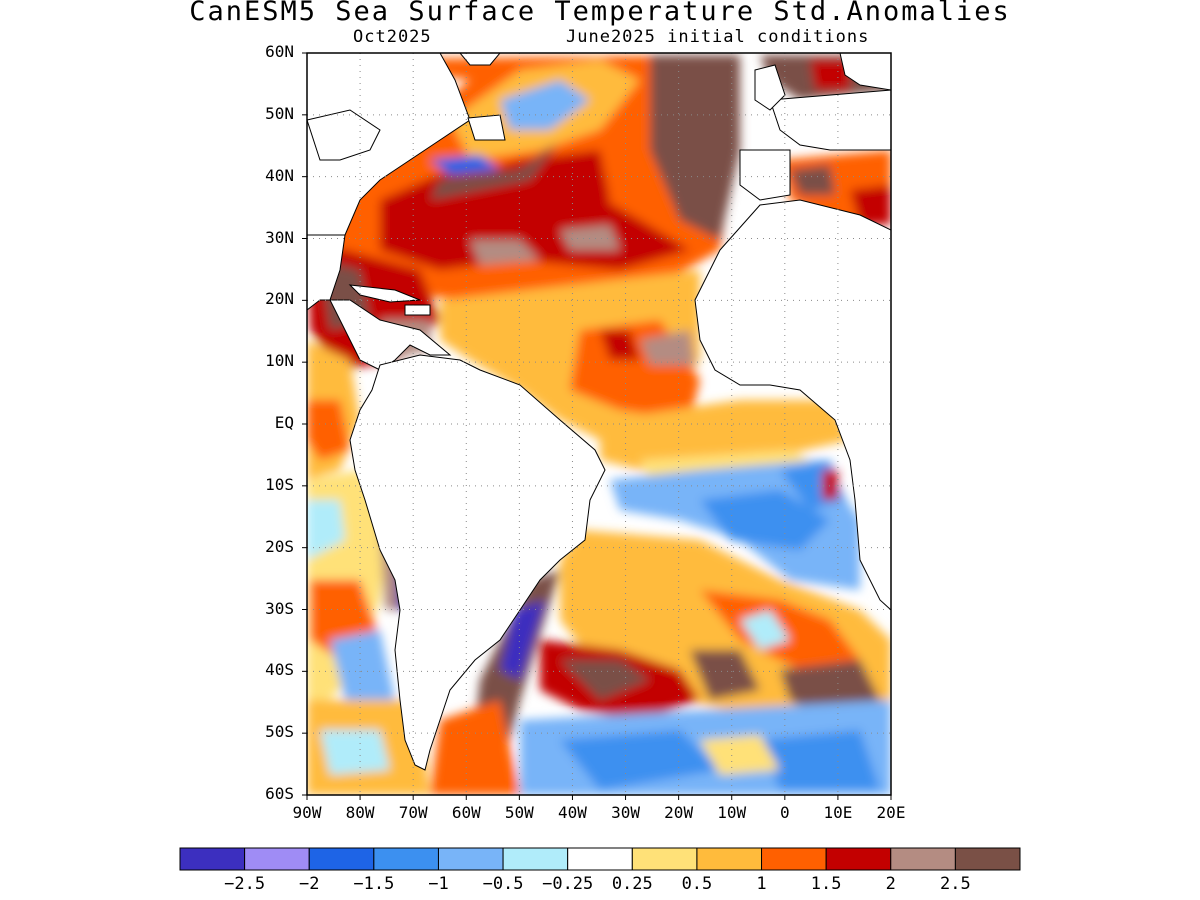 Image resolution: width=1200 pixels, height=900 pixels. Describe the element at coordinates (572, 812) in the screenshot. I see `lon-label: 40W` at that location.